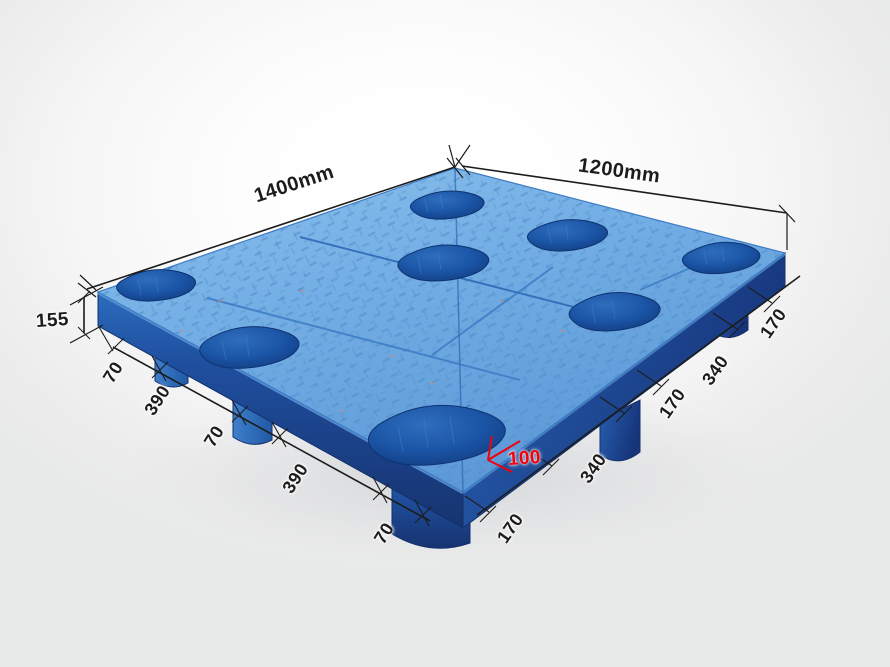 The image size is (890, 667). Describe the element at coordinates (524, 458) in the screenshot. I see `label-thickness-100: 100` at that location.